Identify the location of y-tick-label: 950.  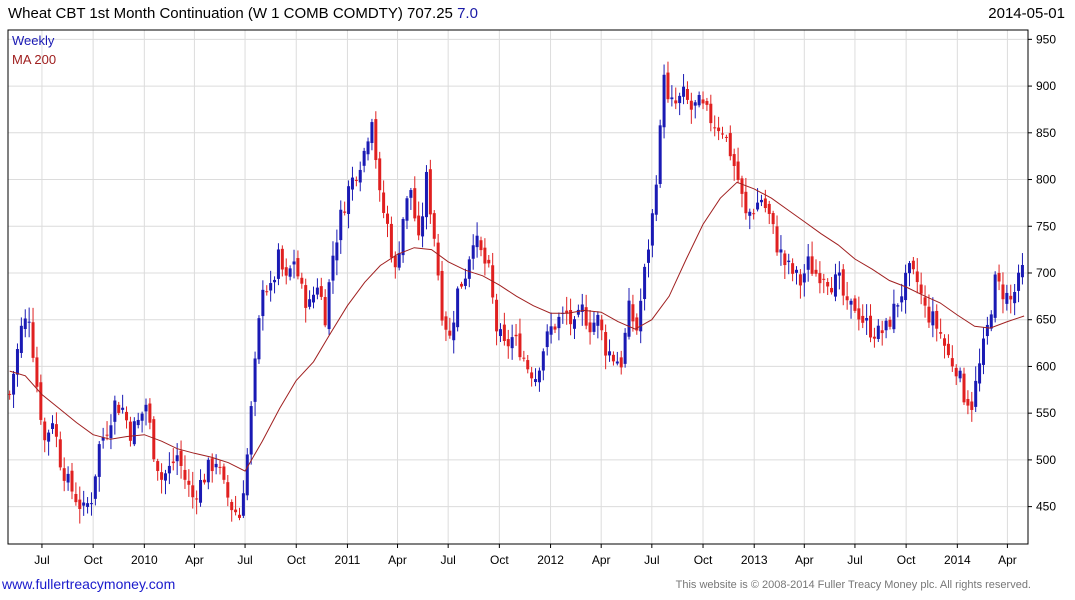
(1046, 39).